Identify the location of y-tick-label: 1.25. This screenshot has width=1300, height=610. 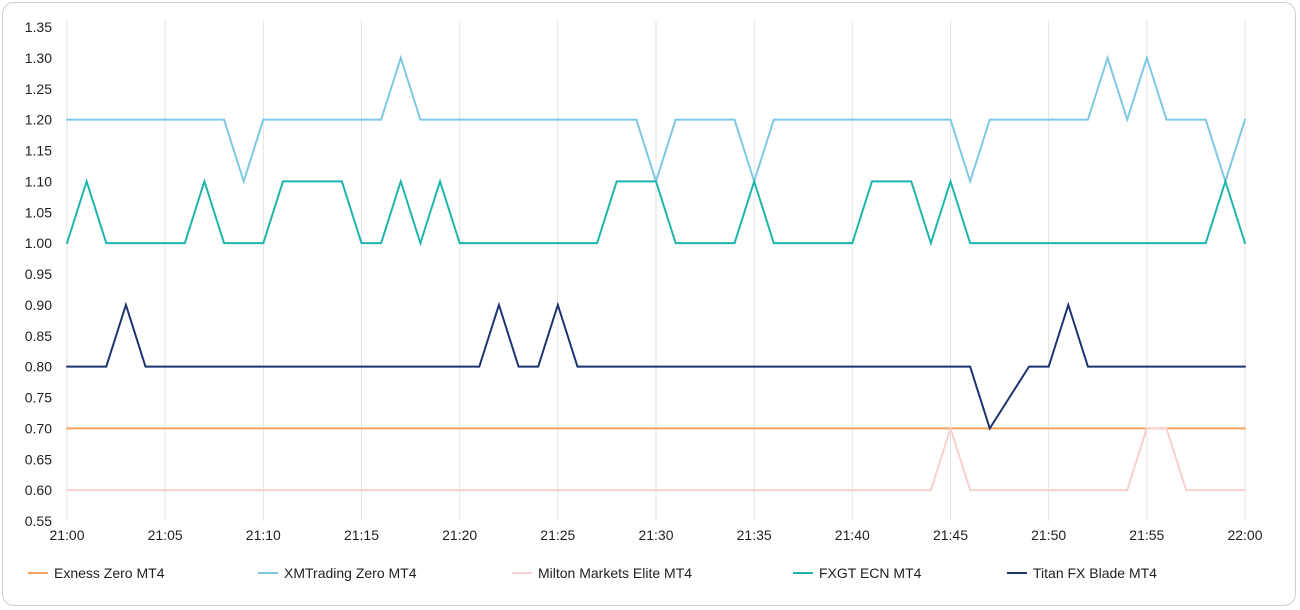
(38, 89).